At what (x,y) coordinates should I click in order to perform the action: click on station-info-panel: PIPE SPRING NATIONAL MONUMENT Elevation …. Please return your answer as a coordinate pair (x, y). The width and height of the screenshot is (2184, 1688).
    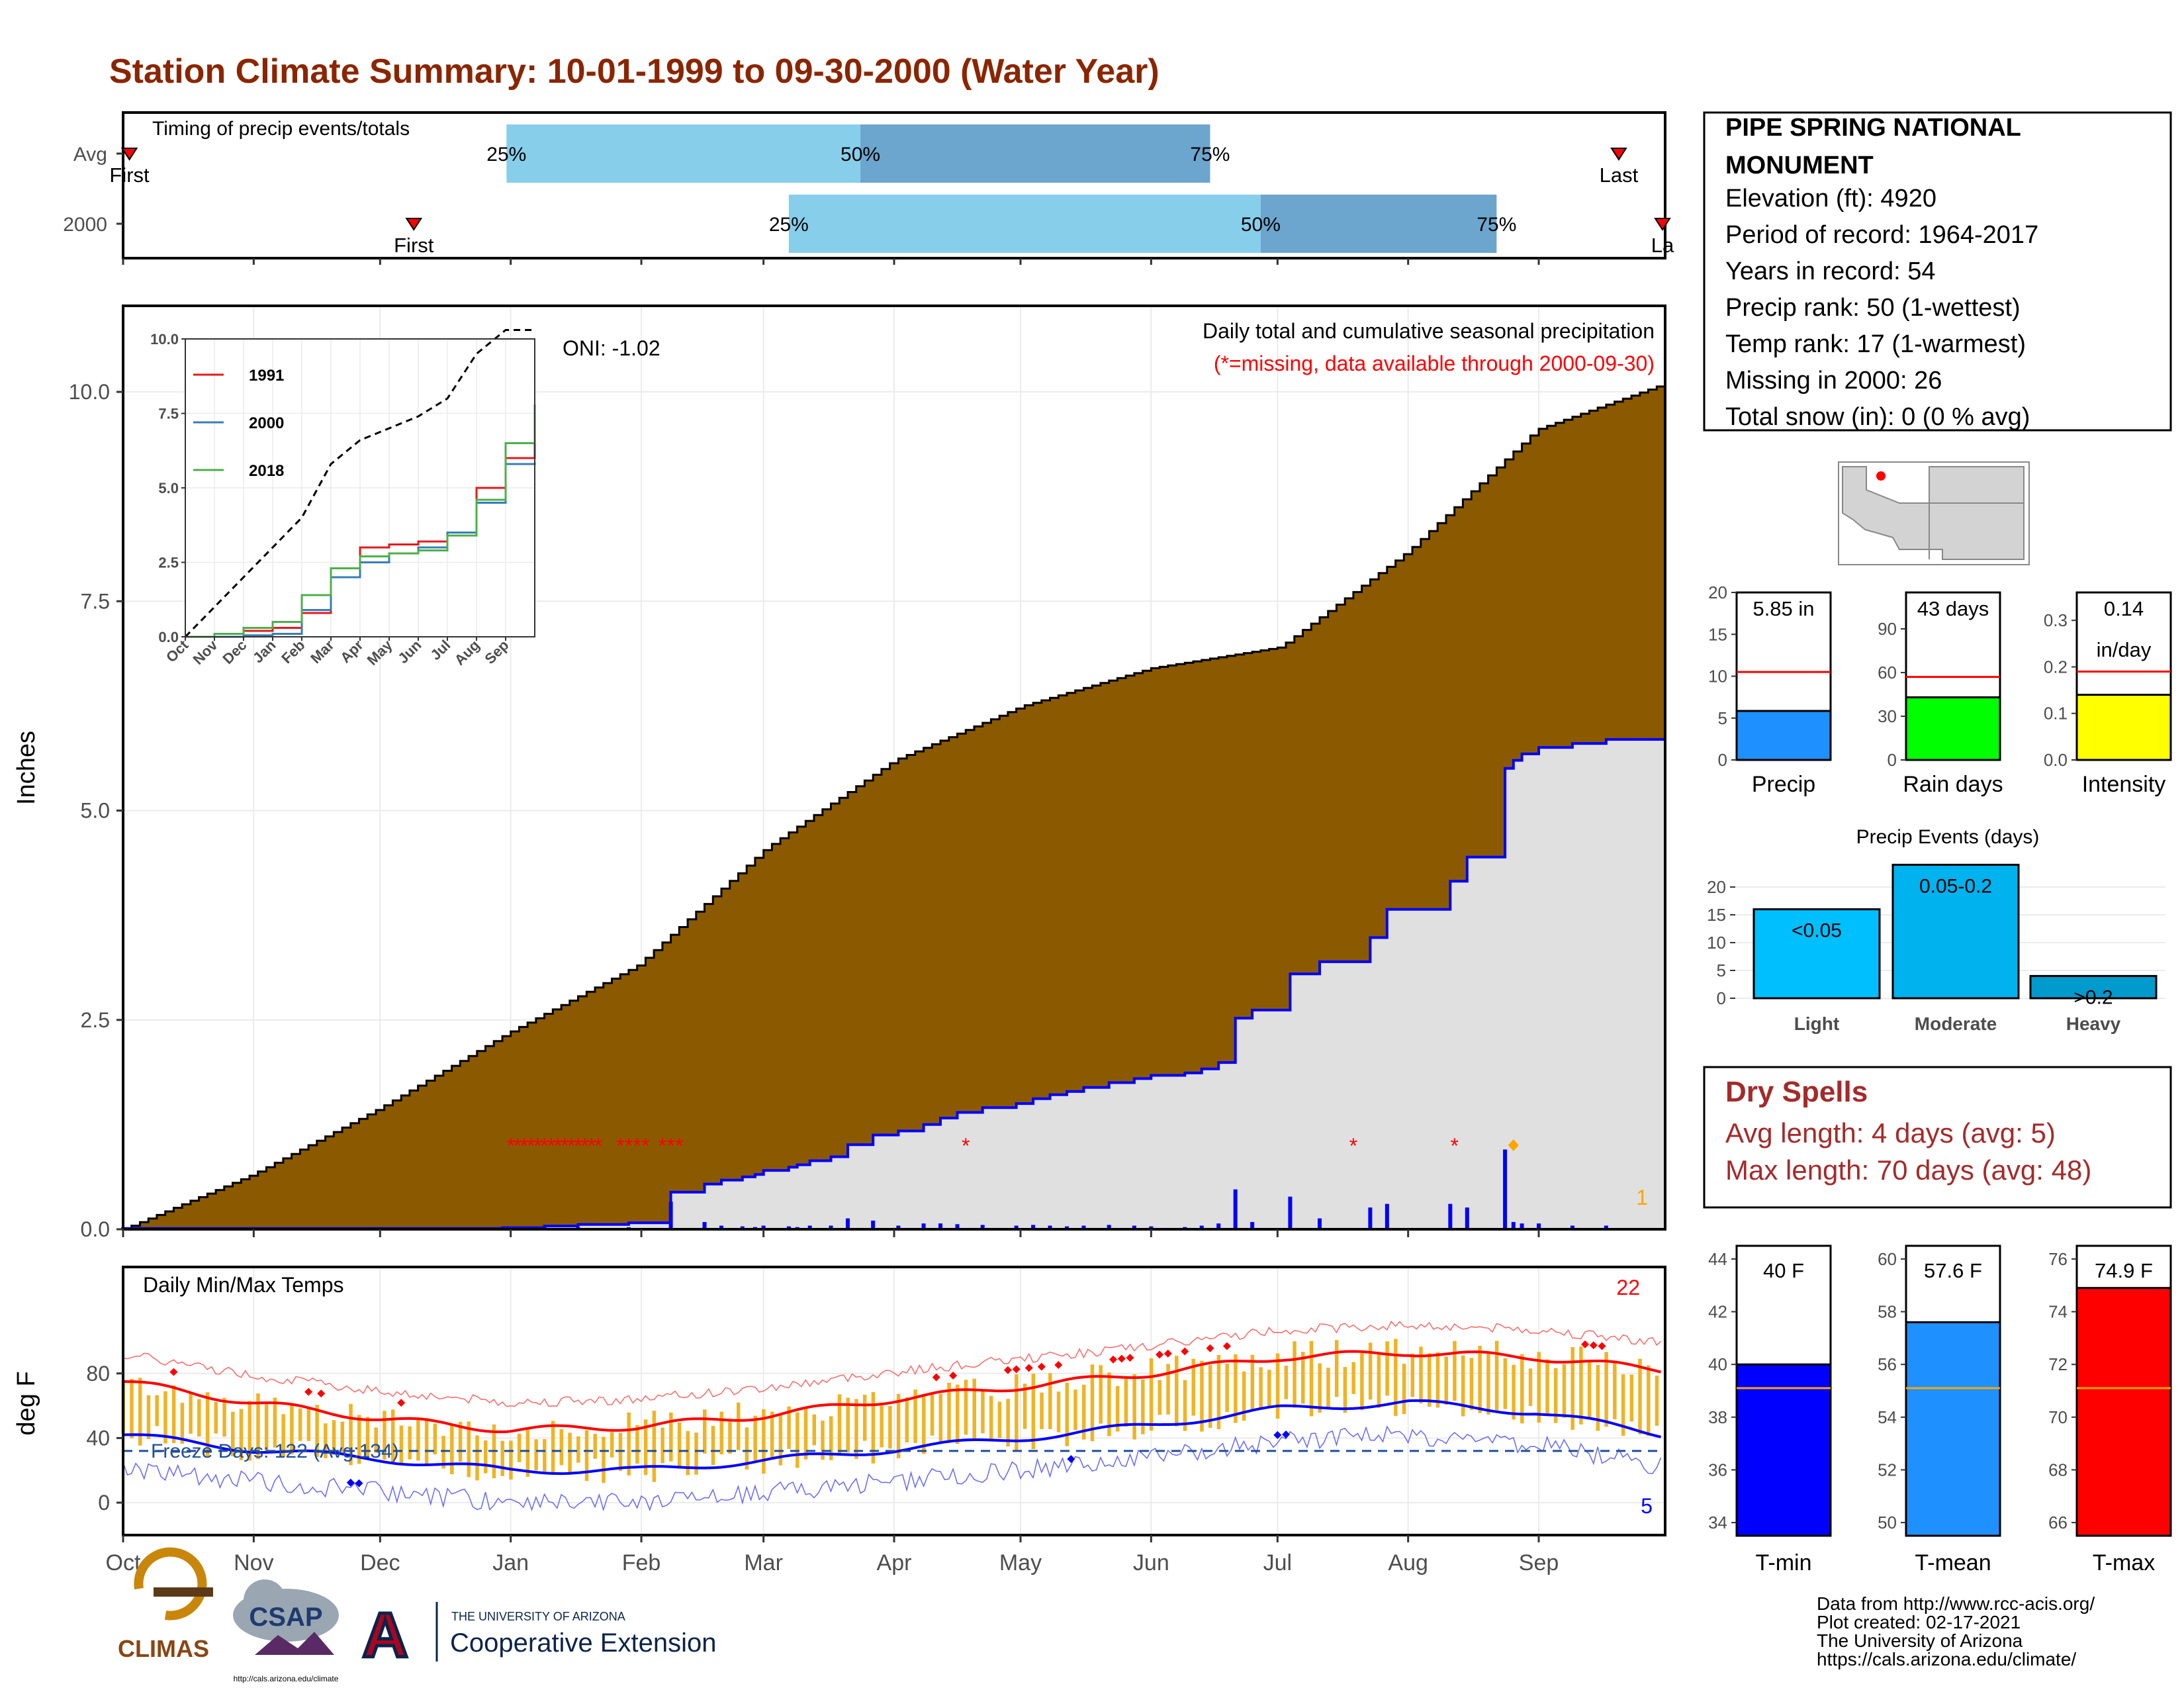
    Looking at the image, I should click on (1937, 271).